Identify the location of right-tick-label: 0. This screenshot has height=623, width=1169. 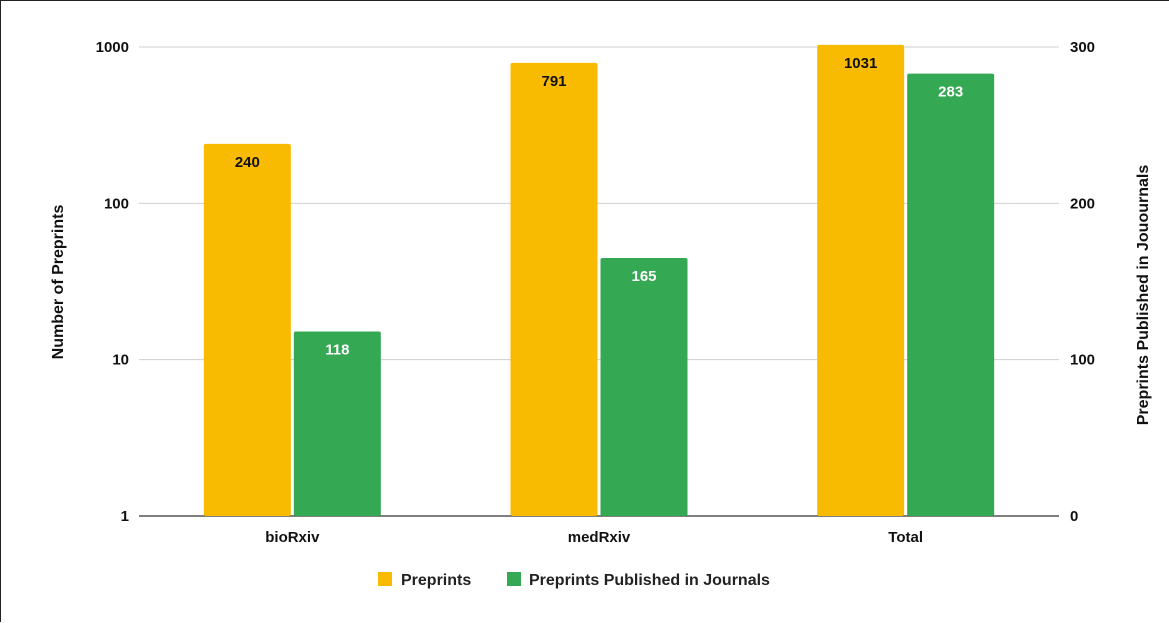
(1074, 516).